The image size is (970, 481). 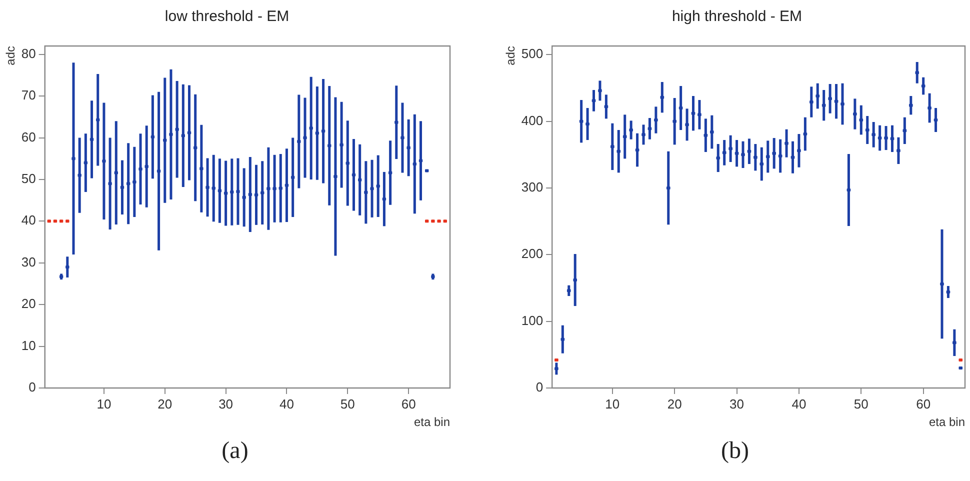 What do you see at coordinates (532, 54) in the screenshot?
I see `y-tick-label: 500` at bounding box center [532, 54].